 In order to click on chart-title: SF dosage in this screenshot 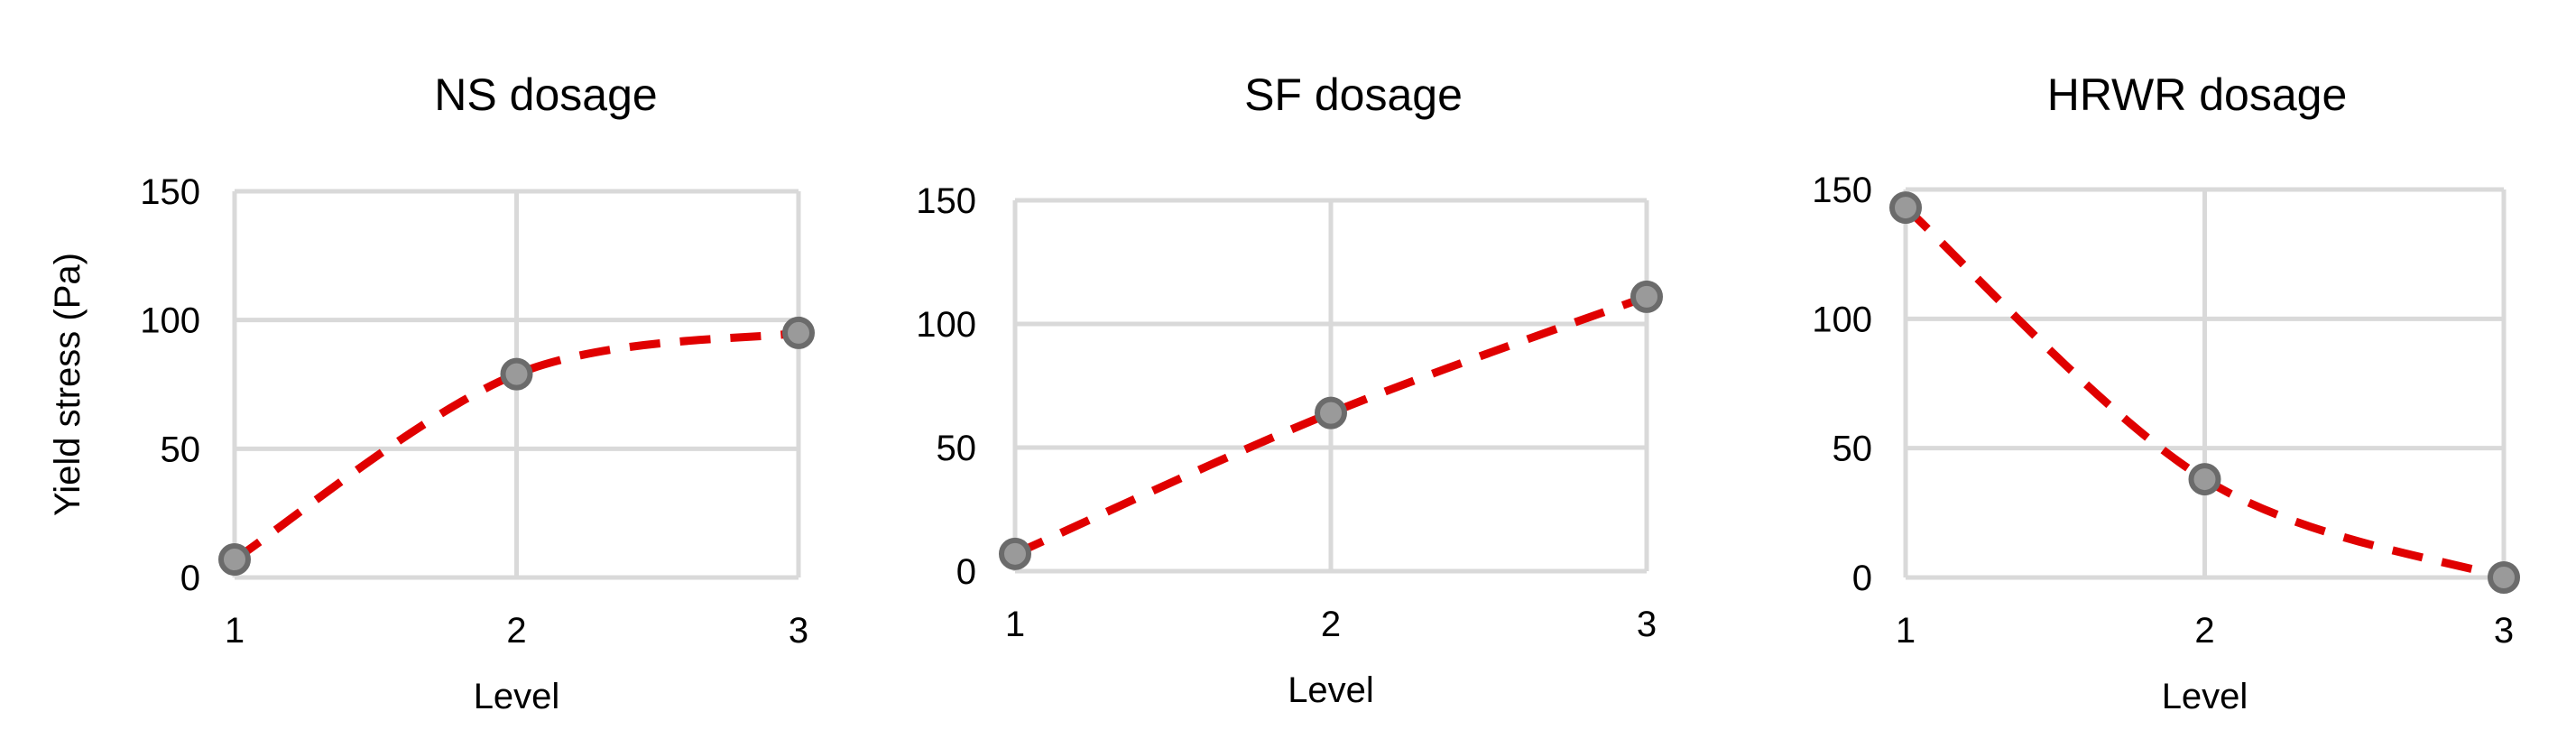, I will do `click(1353, 94)`.